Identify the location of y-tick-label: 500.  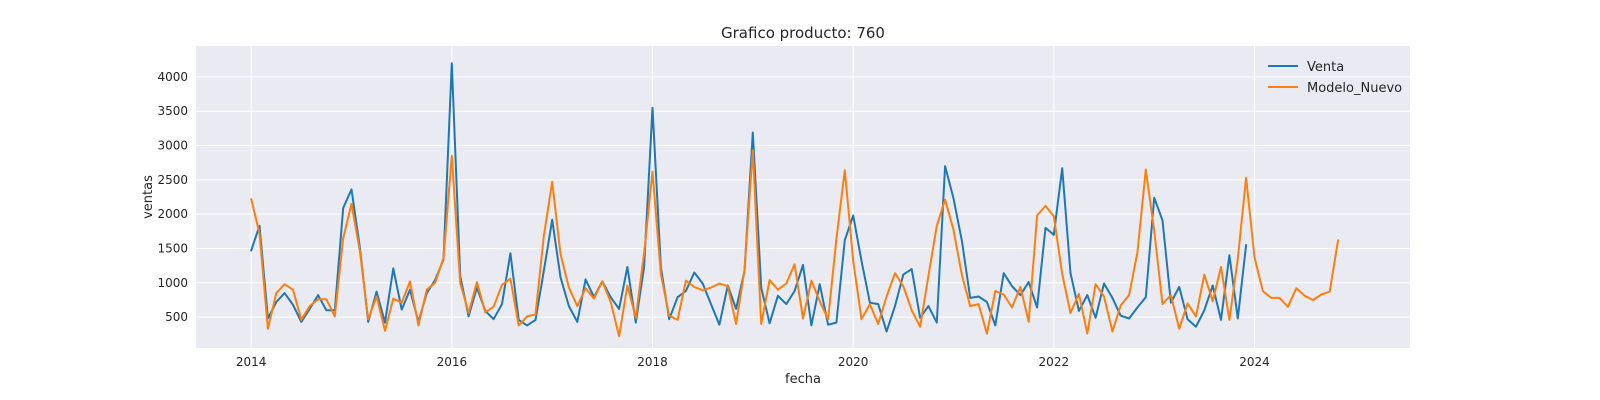
(176, 317).